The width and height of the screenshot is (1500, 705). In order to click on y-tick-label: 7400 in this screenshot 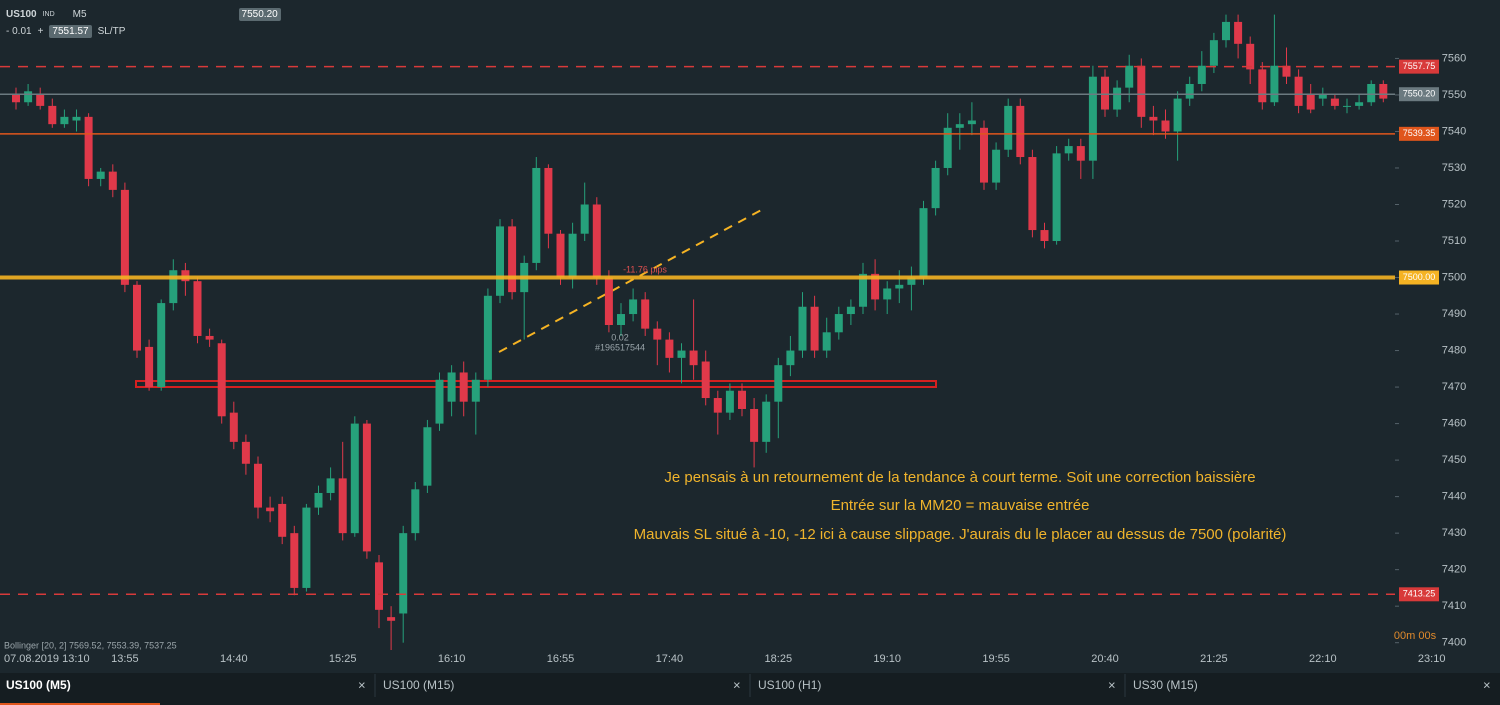, I will do `click(1454, 643)`.